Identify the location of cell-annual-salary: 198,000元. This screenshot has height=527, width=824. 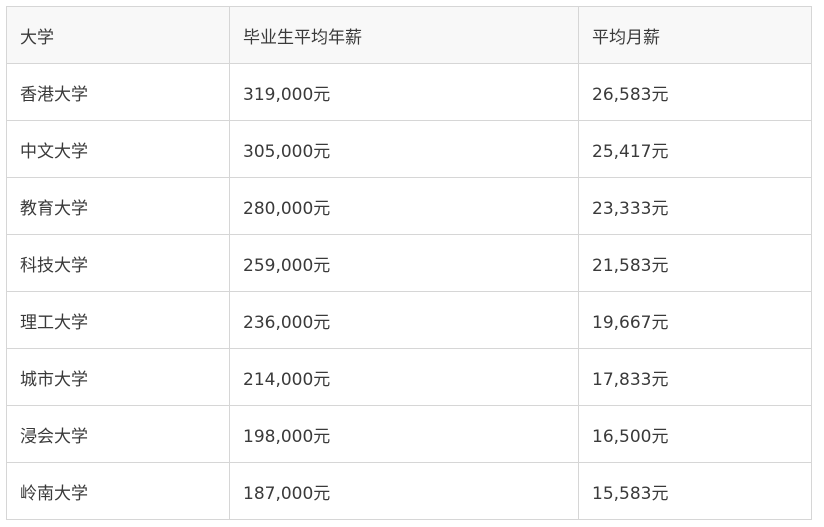
(404, 434).